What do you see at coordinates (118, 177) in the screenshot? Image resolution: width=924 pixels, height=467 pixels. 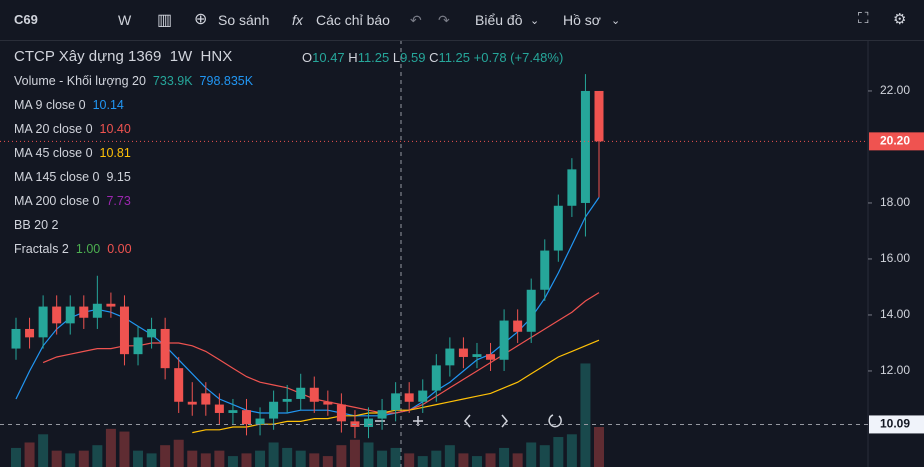 I see `indicator-value: 9.15` at bounding box center [118, 177].